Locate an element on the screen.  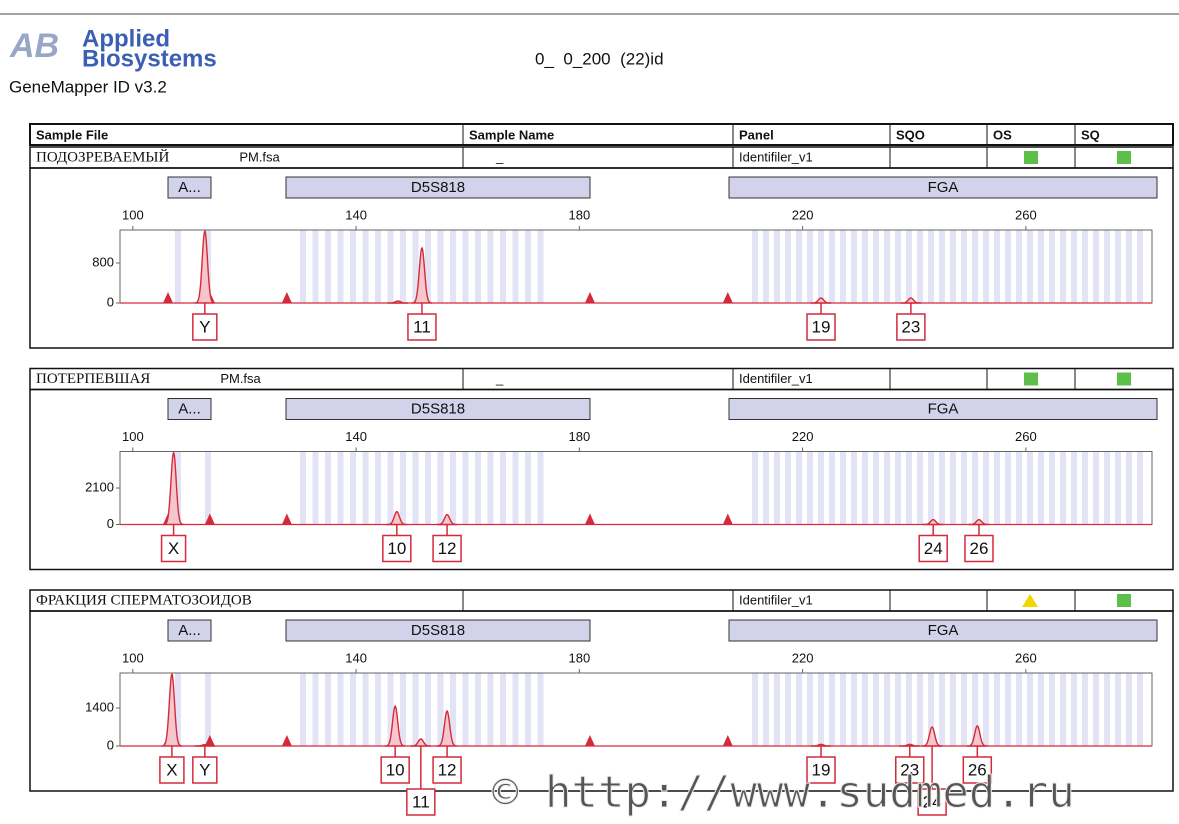
allele-label: 10 is located at coordinates (396, 548).